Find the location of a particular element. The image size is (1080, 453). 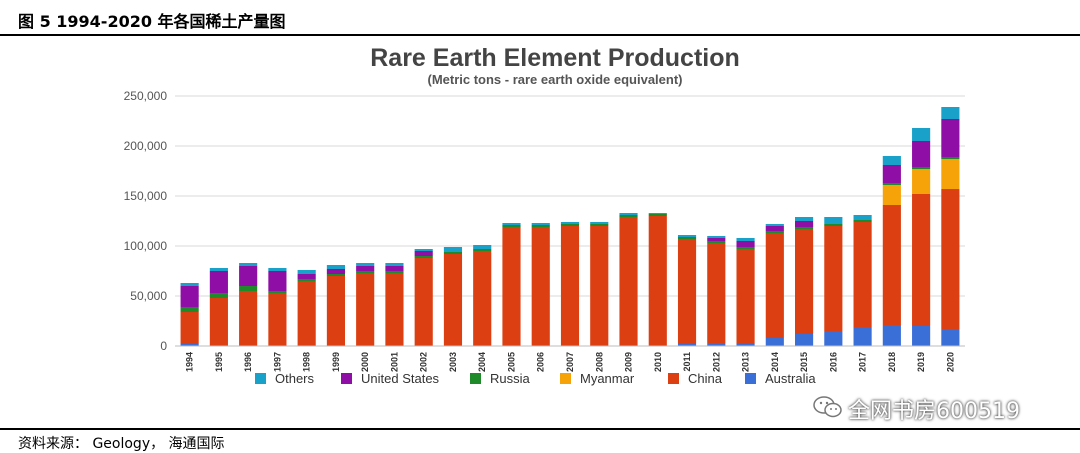

bar-united-states-1998 is located at coordinates (306, 276).